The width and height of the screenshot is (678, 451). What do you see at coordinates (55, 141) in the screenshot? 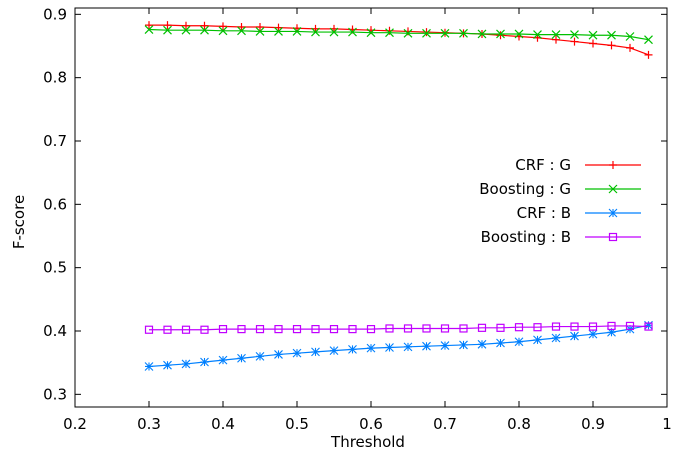
I see `y-tick-label: 0.7` at bounding box center [55, 141].